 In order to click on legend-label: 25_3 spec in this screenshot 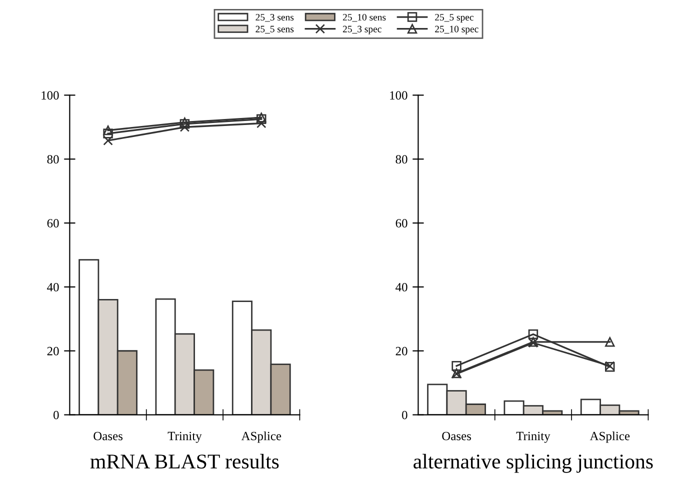, I will do `click(362, 30)`.